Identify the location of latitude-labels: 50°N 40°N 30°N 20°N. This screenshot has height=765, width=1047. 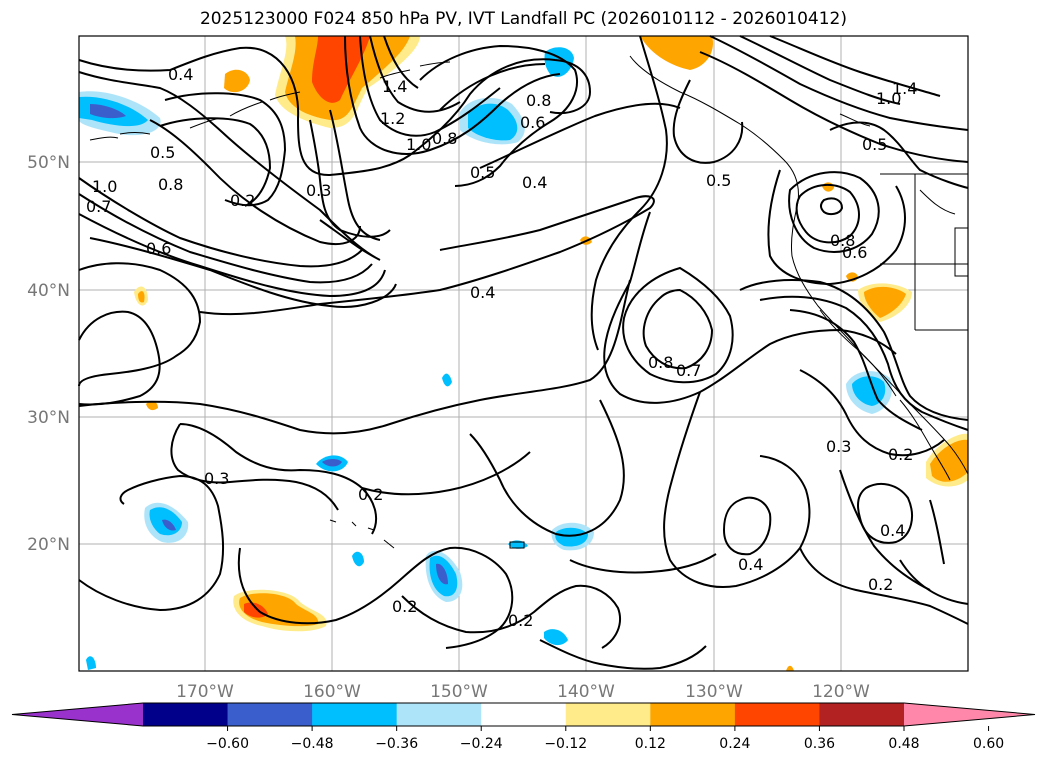
(48, 354).